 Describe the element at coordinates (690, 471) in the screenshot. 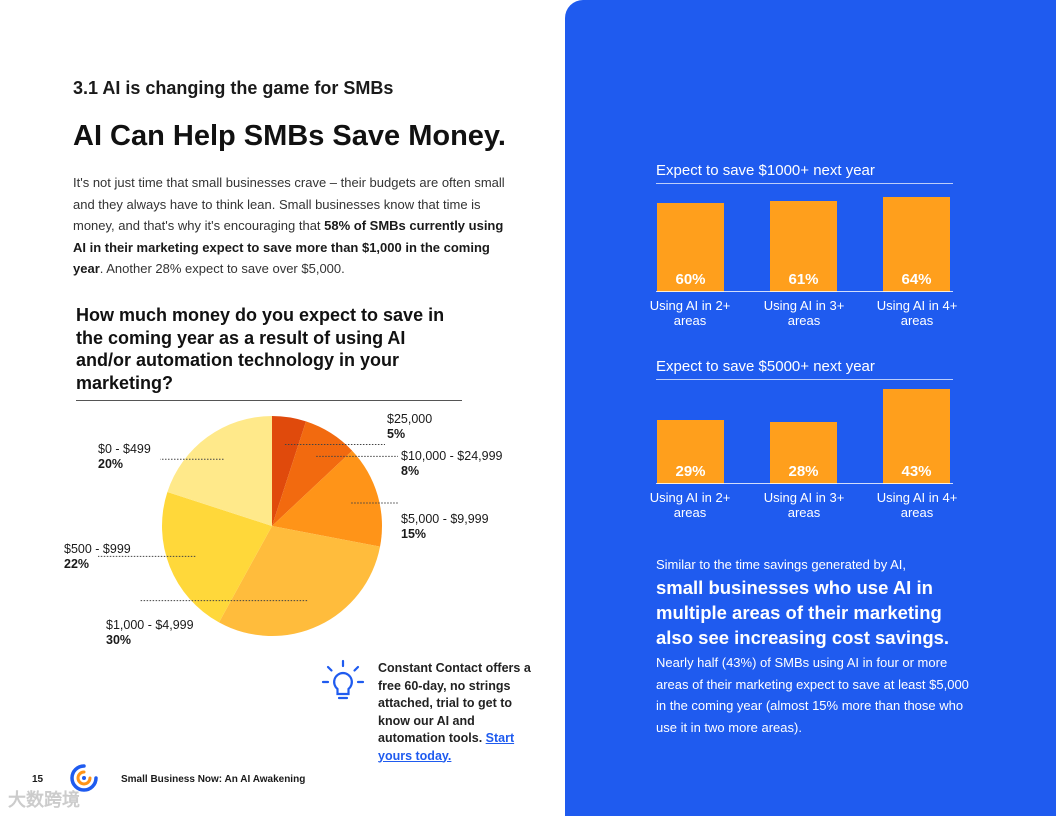

I see `bar-value-label: 29%` at that location.